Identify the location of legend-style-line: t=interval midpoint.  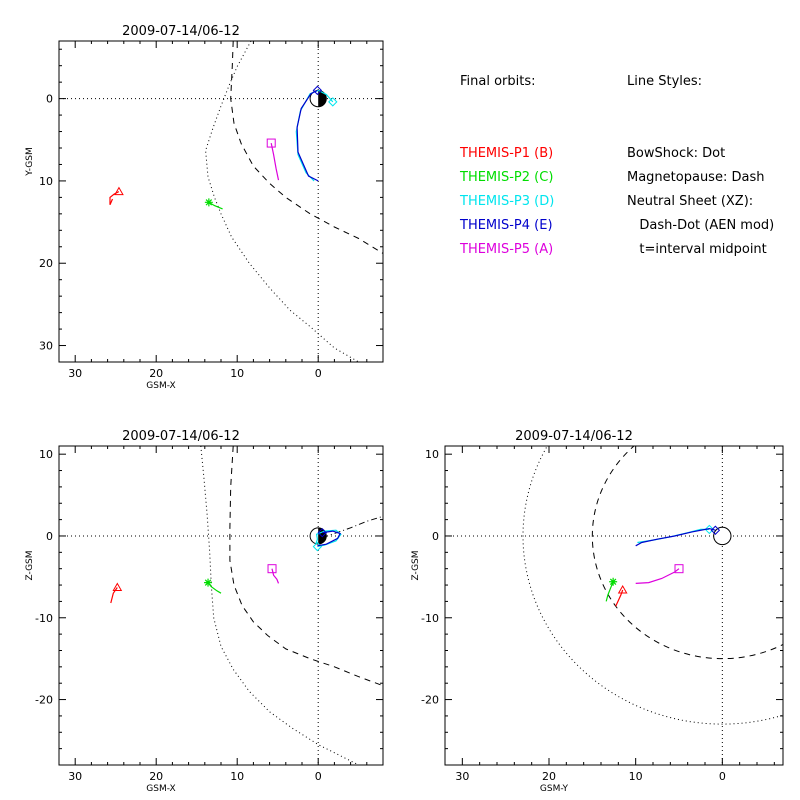
(697, 249).